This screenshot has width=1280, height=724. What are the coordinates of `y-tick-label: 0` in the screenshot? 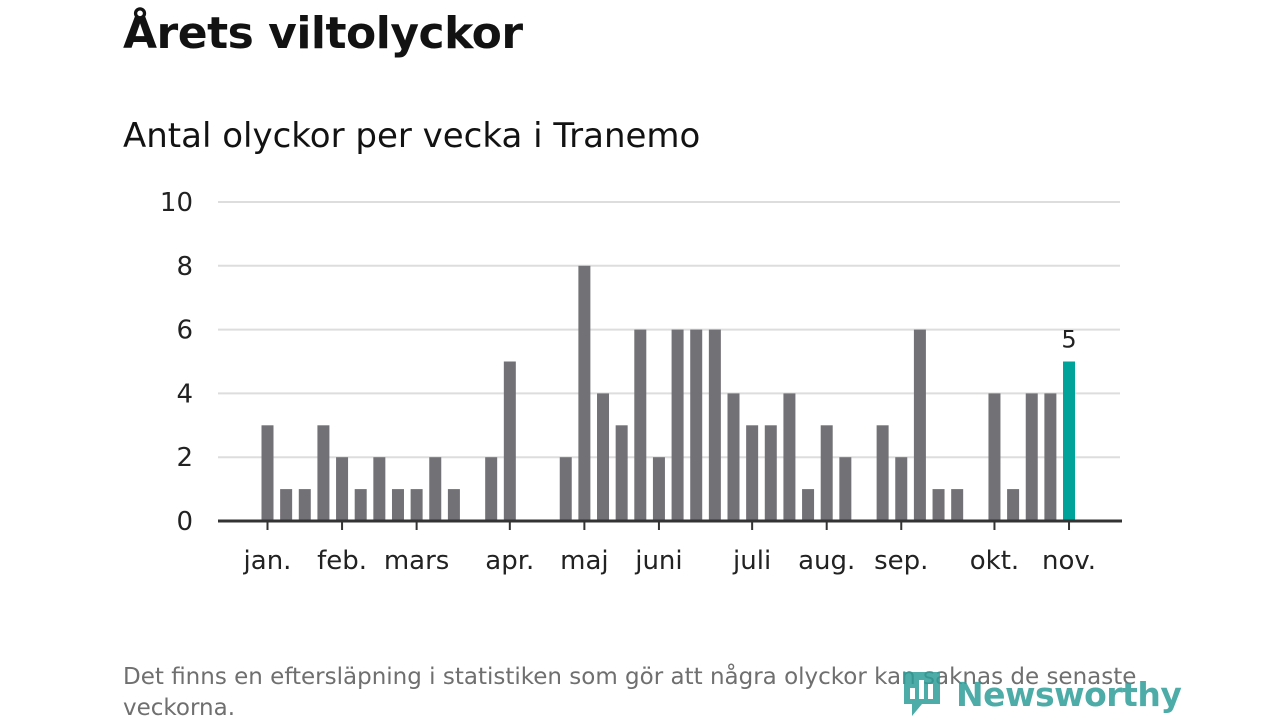 It's located at (184, 522).